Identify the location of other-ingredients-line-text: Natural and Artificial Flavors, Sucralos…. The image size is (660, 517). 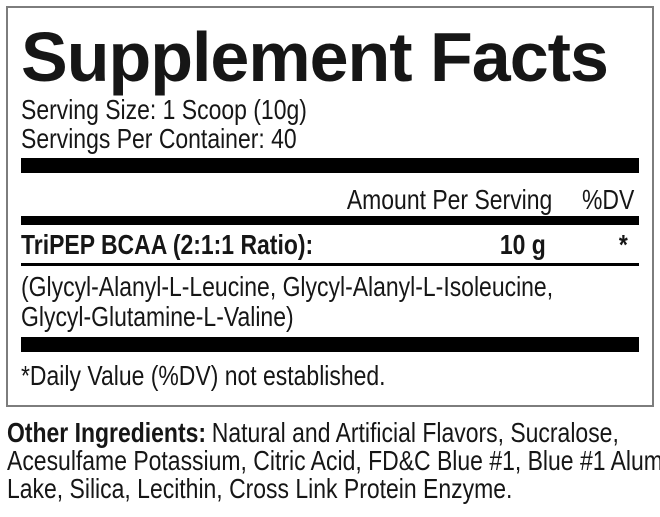
(415, 432).